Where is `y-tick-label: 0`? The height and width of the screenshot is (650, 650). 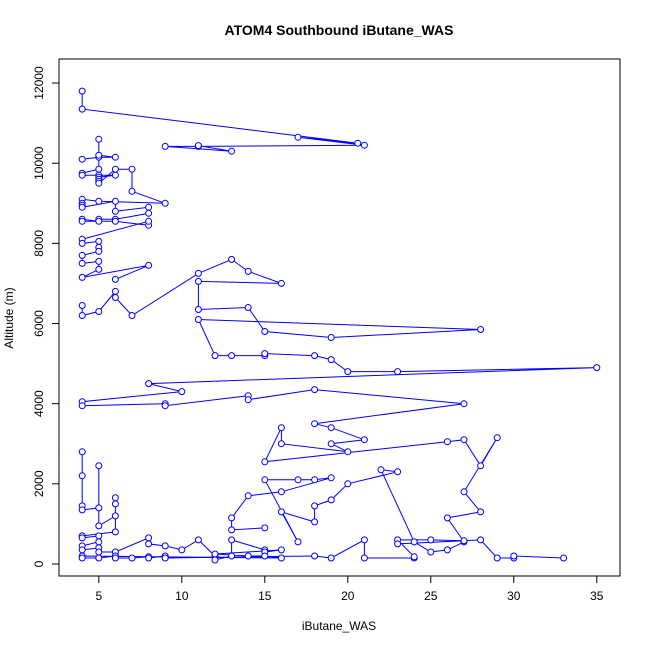
y-tick-label: 0 is located at coordinates (39, 563).